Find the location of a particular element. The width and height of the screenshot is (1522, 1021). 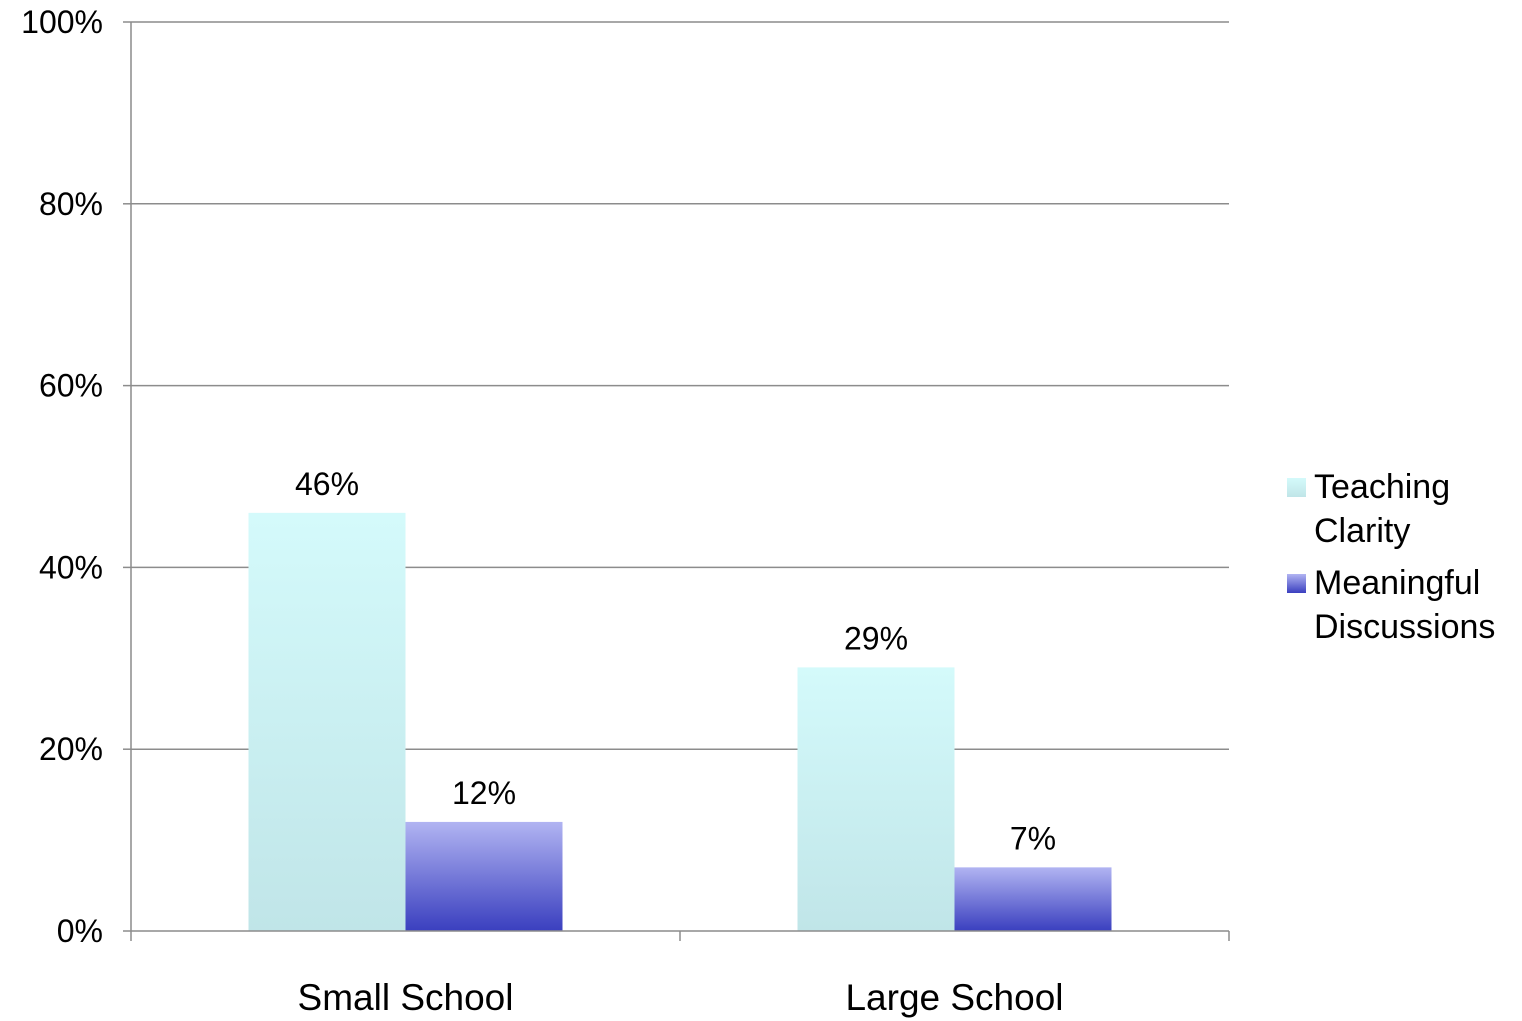

category-labels: Small School Large School is located at coordinates (681, 997).